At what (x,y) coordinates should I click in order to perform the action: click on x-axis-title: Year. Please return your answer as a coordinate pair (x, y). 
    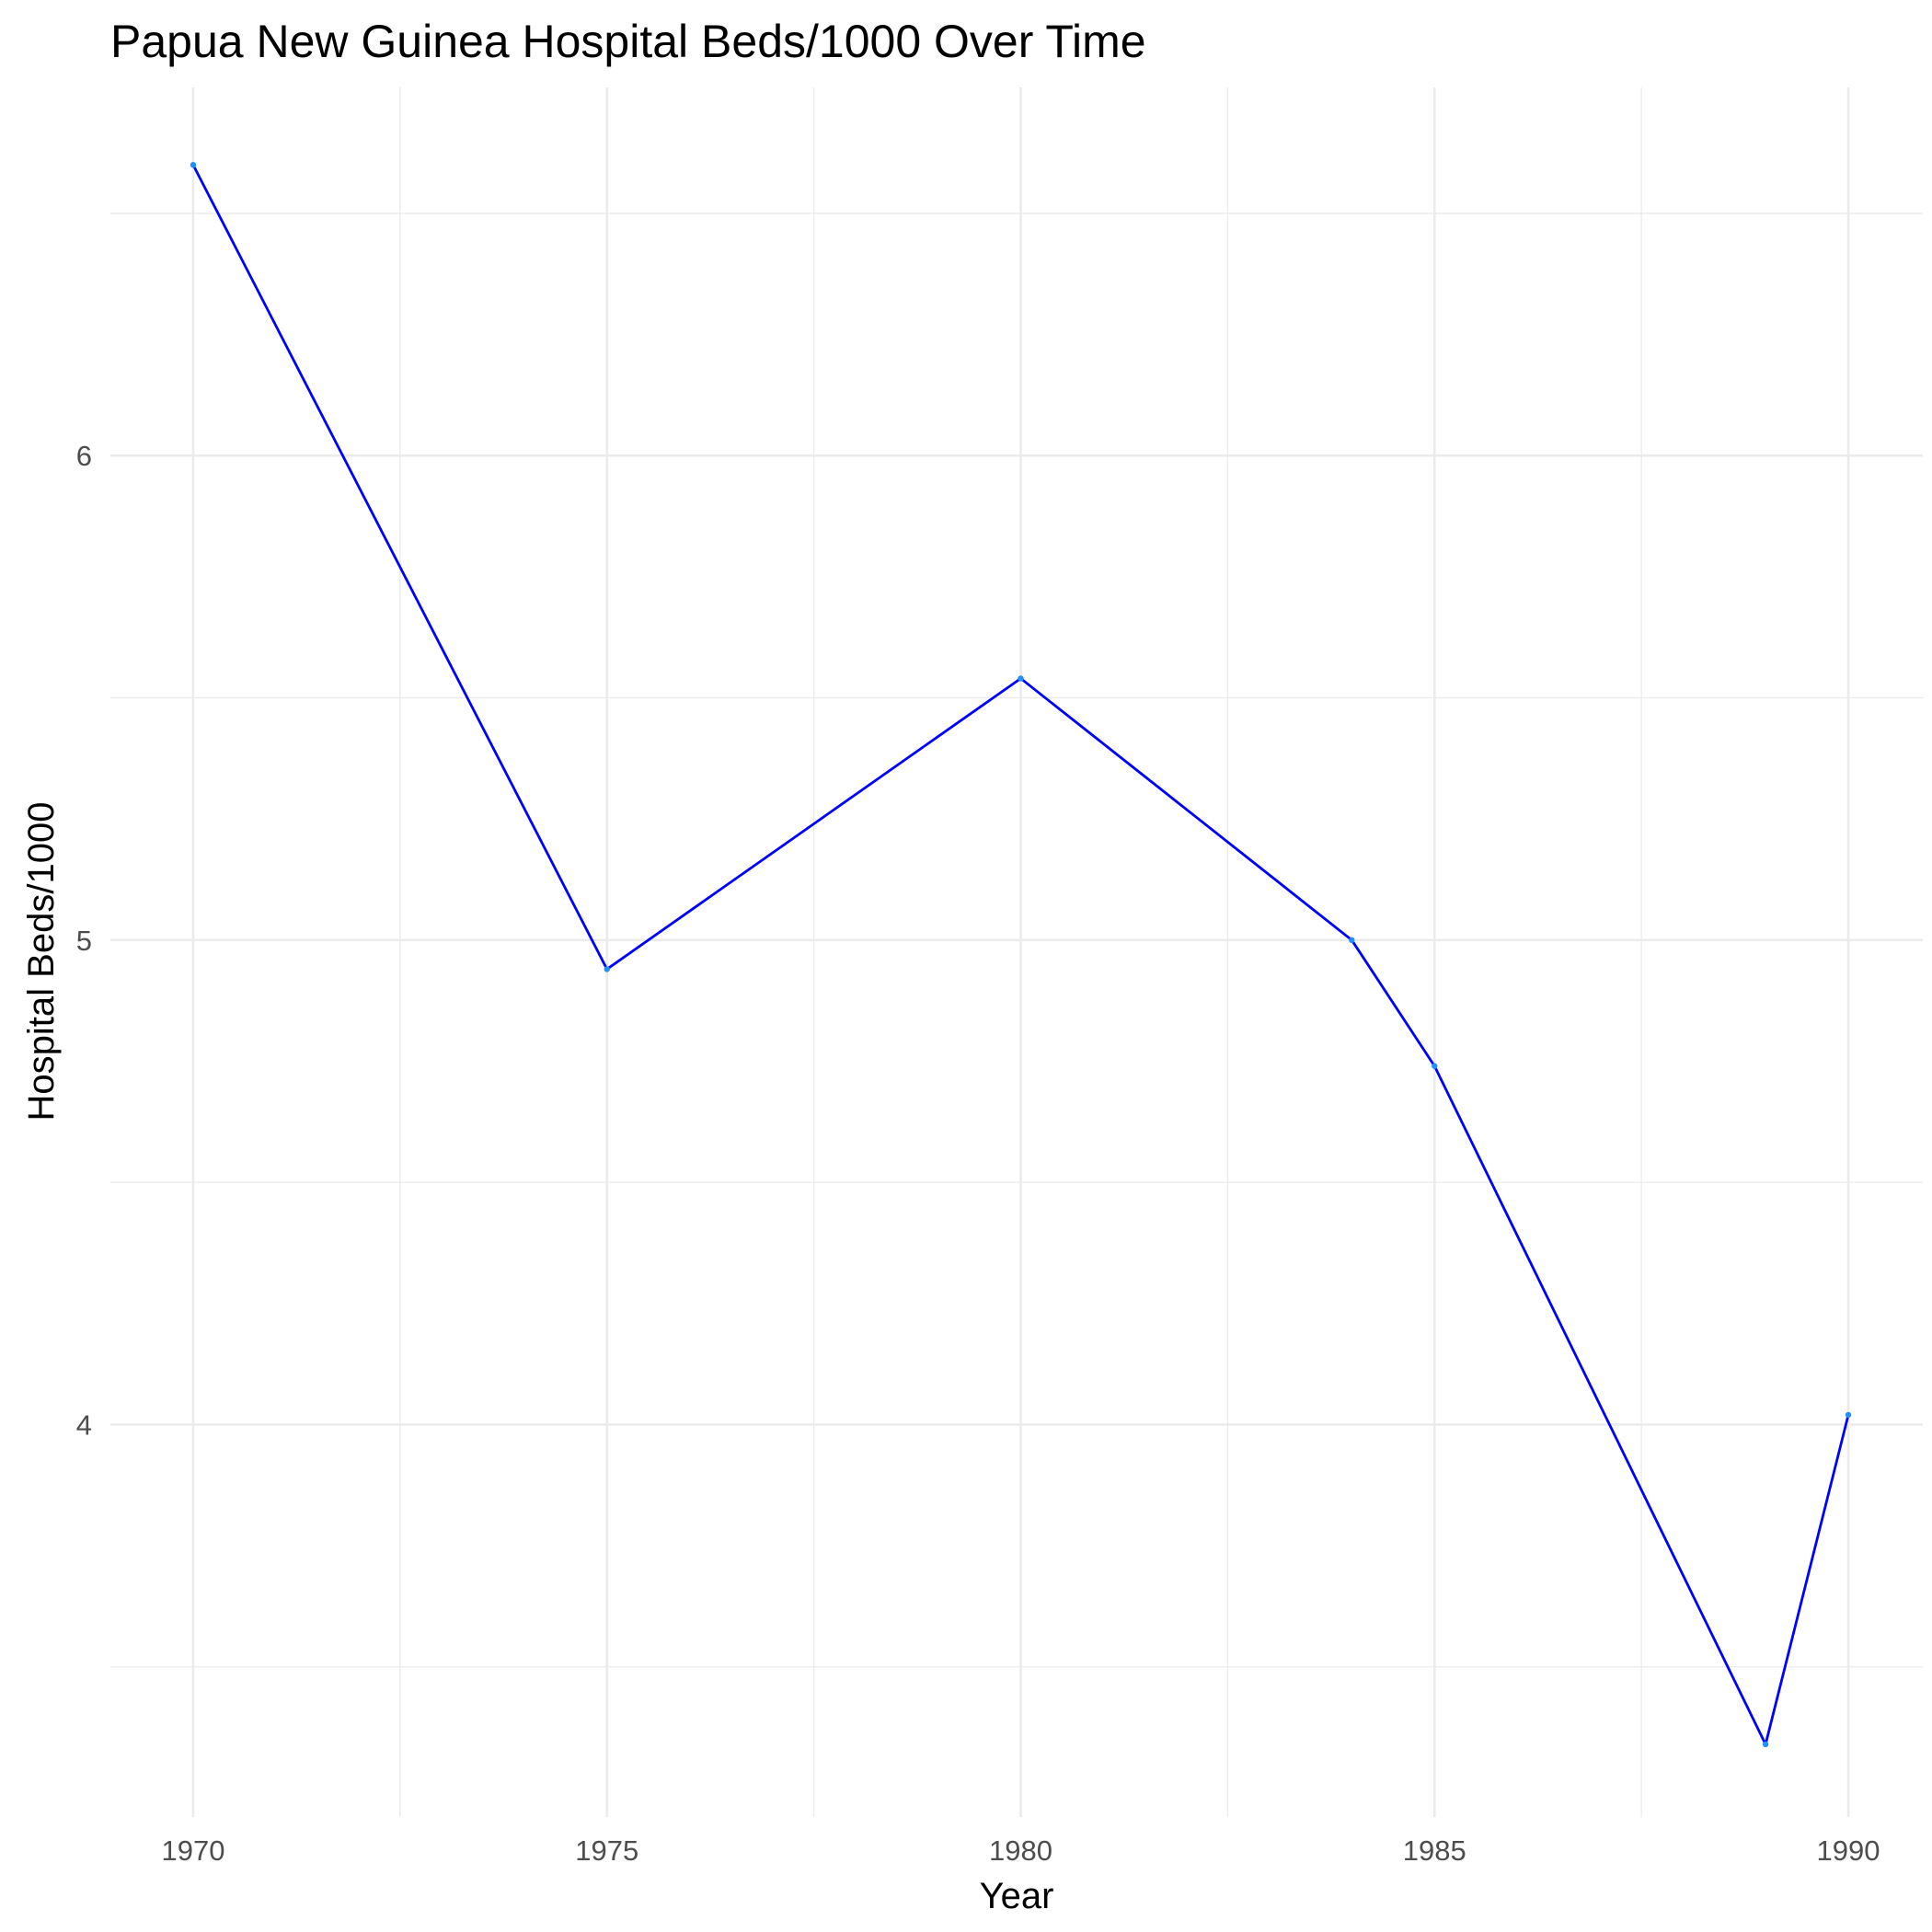
    Looking at the image, I should click on (1017, 1896).